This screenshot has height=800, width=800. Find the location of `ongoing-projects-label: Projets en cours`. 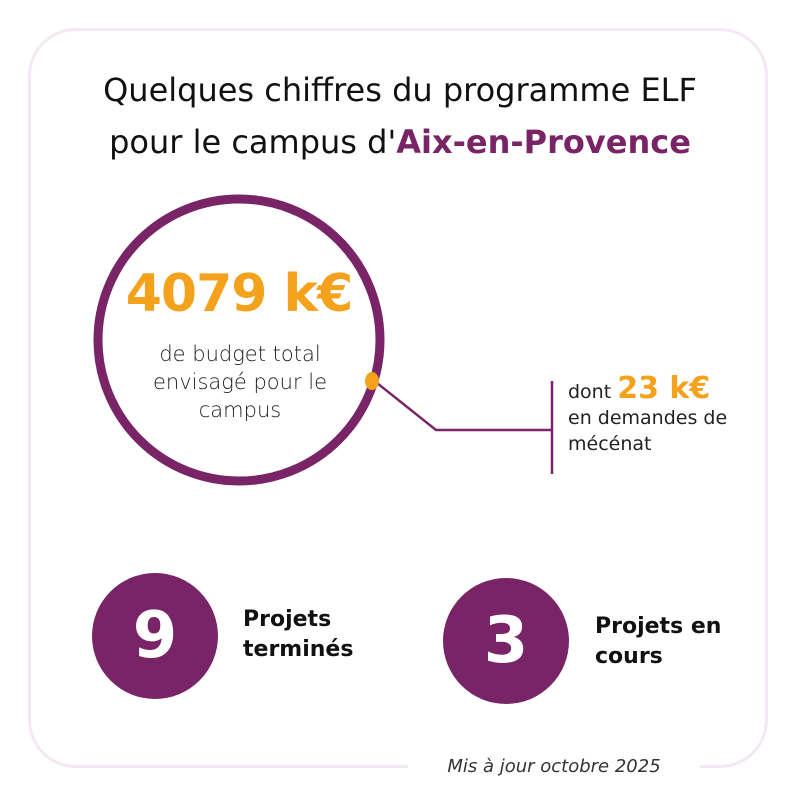

ongoing-projects-label: Projets en cours is located at coordinates (658, 641).